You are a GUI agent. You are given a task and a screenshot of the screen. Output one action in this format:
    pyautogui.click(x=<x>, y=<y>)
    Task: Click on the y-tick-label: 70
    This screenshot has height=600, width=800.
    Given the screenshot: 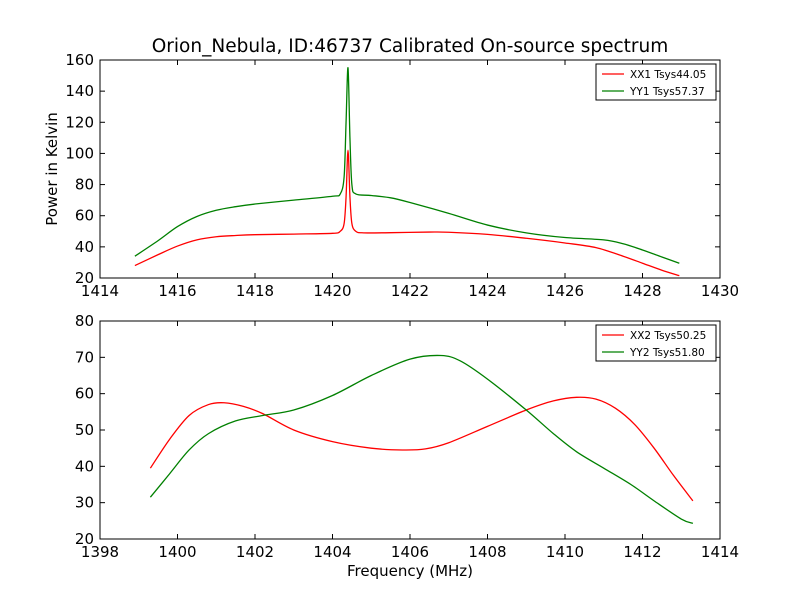 What is the action you would take?
    pyautogui.click(x=84, y=357)
    